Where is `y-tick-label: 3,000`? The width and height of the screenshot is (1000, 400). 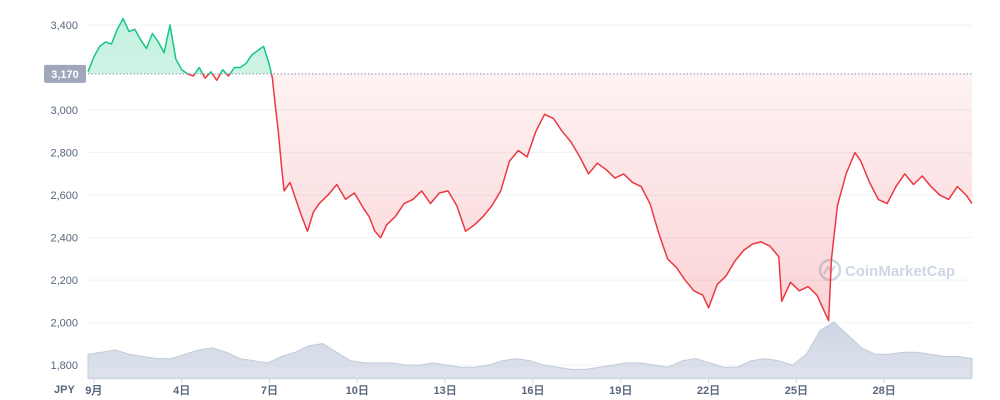
y-tick-label: 3,000 is located at coordinates (64, 111).